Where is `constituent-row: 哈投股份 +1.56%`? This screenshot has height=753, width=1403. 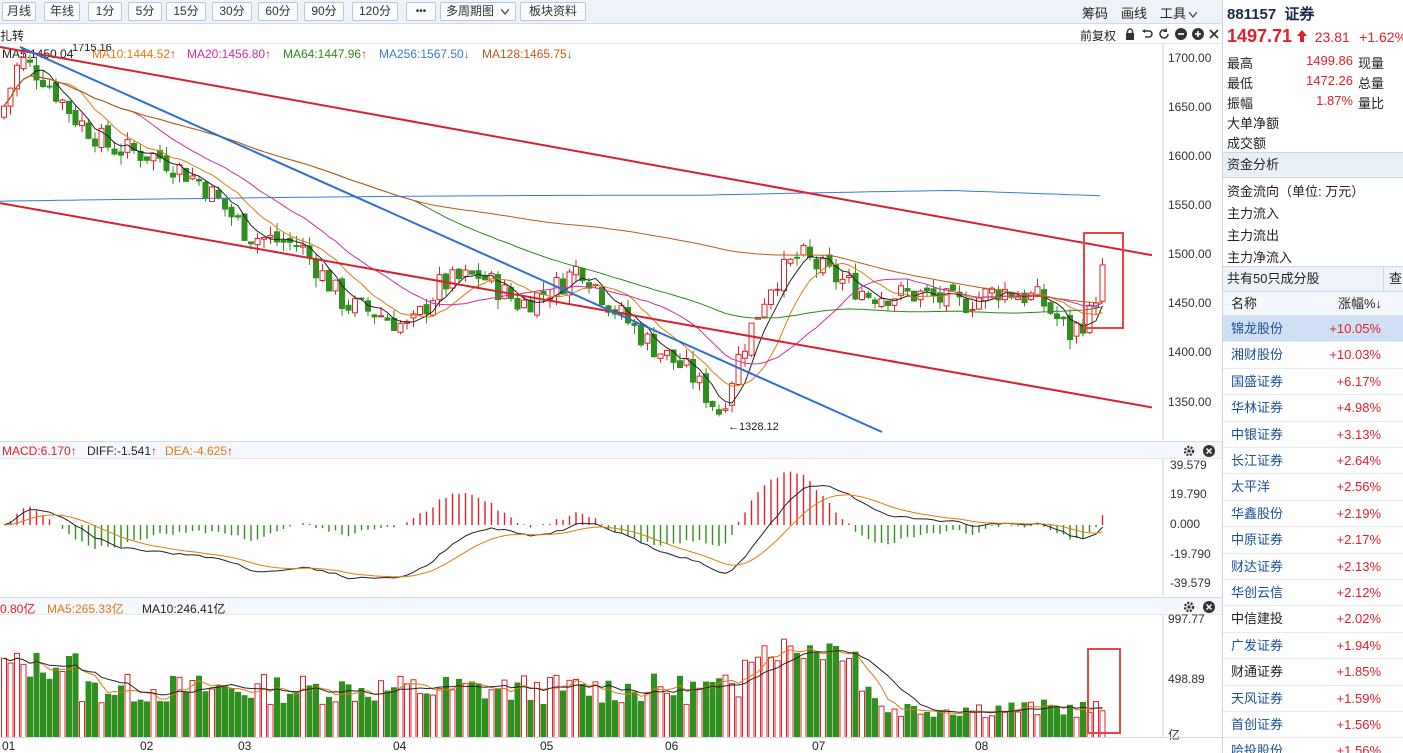
constituent-row: 哈投股份 +1.56% is located at coordinates (1313, 745).